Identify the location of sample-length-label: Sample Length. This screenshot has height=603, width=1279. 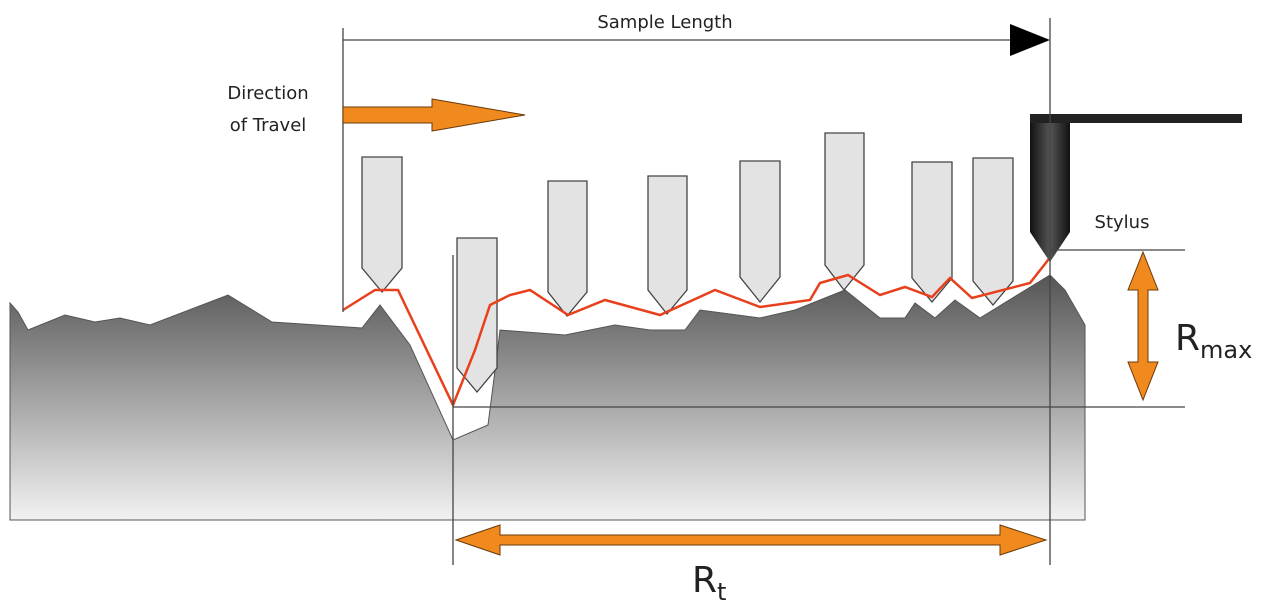
(664, 22).